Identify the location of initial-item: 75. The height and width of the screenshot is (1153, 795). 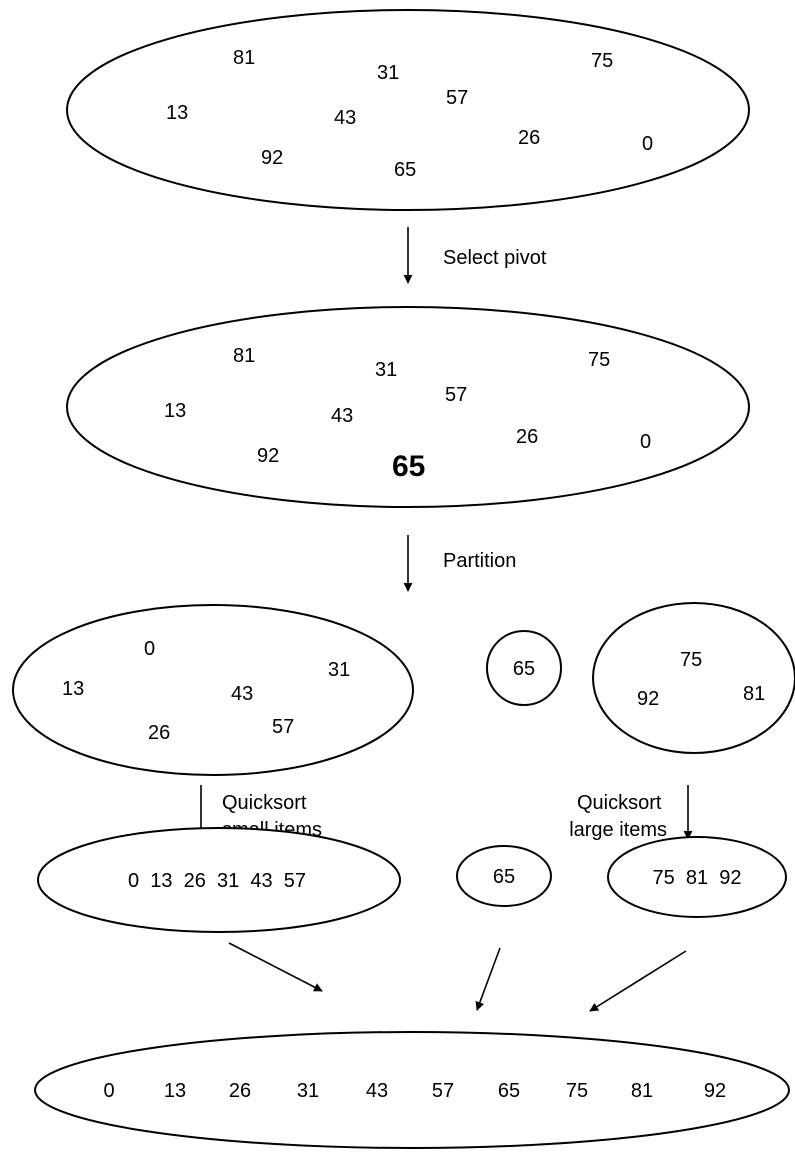
(602, 61).